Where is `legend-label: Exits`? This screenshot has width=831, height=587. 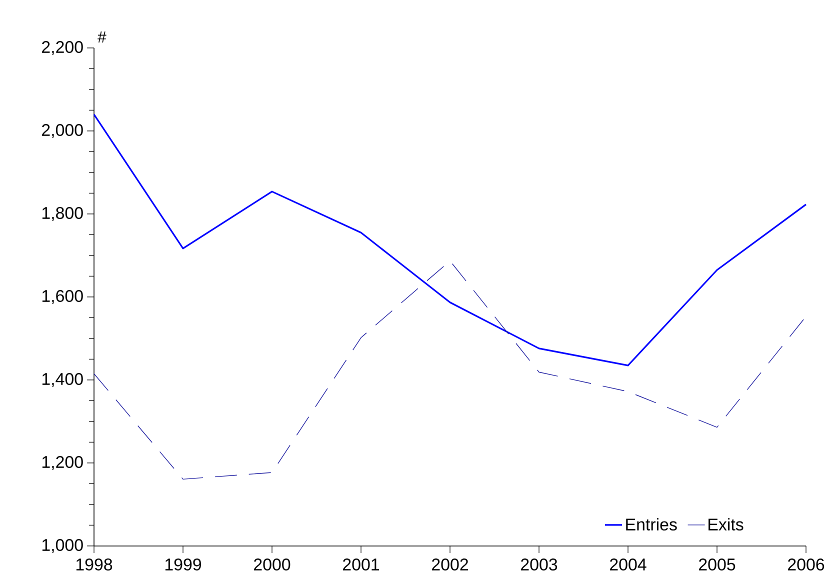 legend-label: Exits is located at coordinates (726, 524).